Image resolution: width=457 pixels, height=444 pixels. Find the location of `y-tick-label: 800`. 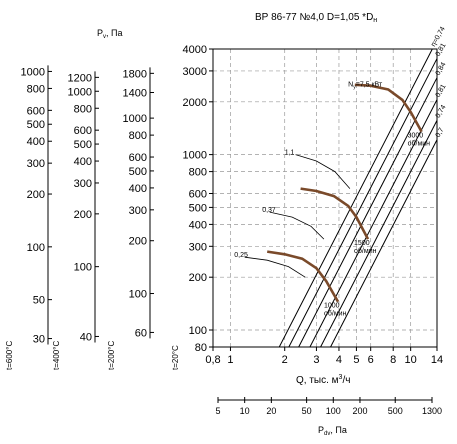

y-tick-label: 800 is located at coordinates (198, 173).